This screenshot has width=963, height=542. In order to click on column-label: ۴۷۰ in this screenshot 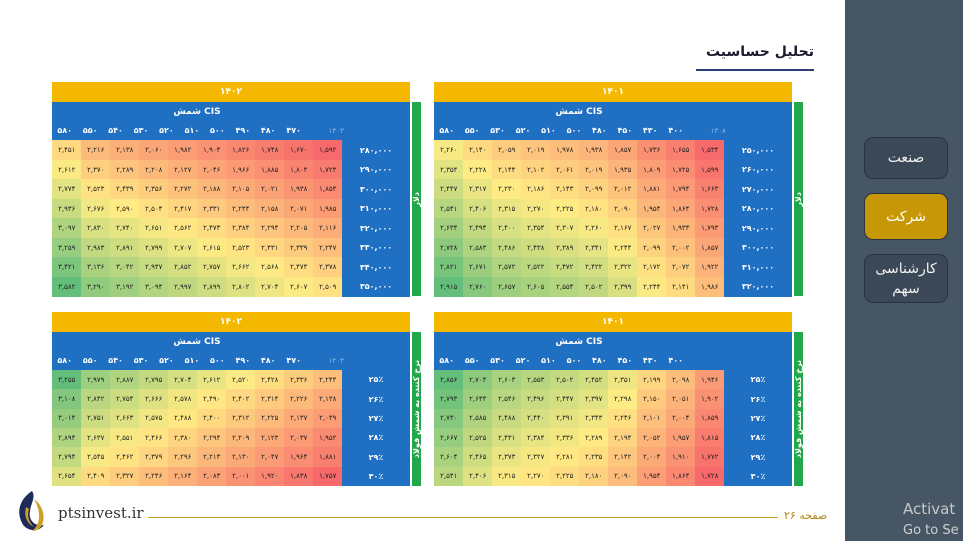, I will do `click(293, 130)`.